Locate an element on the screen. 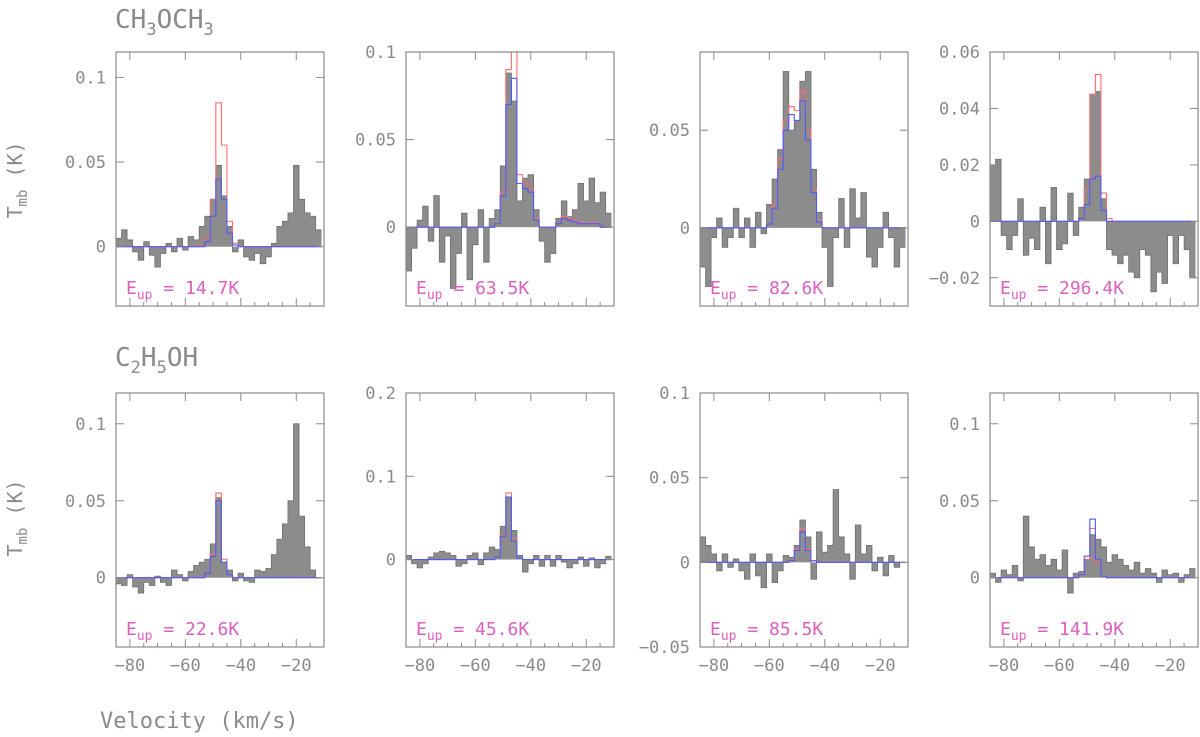  spectrum-panel-6: −80 −60 −40 −20 0 0.1 0.2 Eup = 45.6K is located at coordinates (490, 530).